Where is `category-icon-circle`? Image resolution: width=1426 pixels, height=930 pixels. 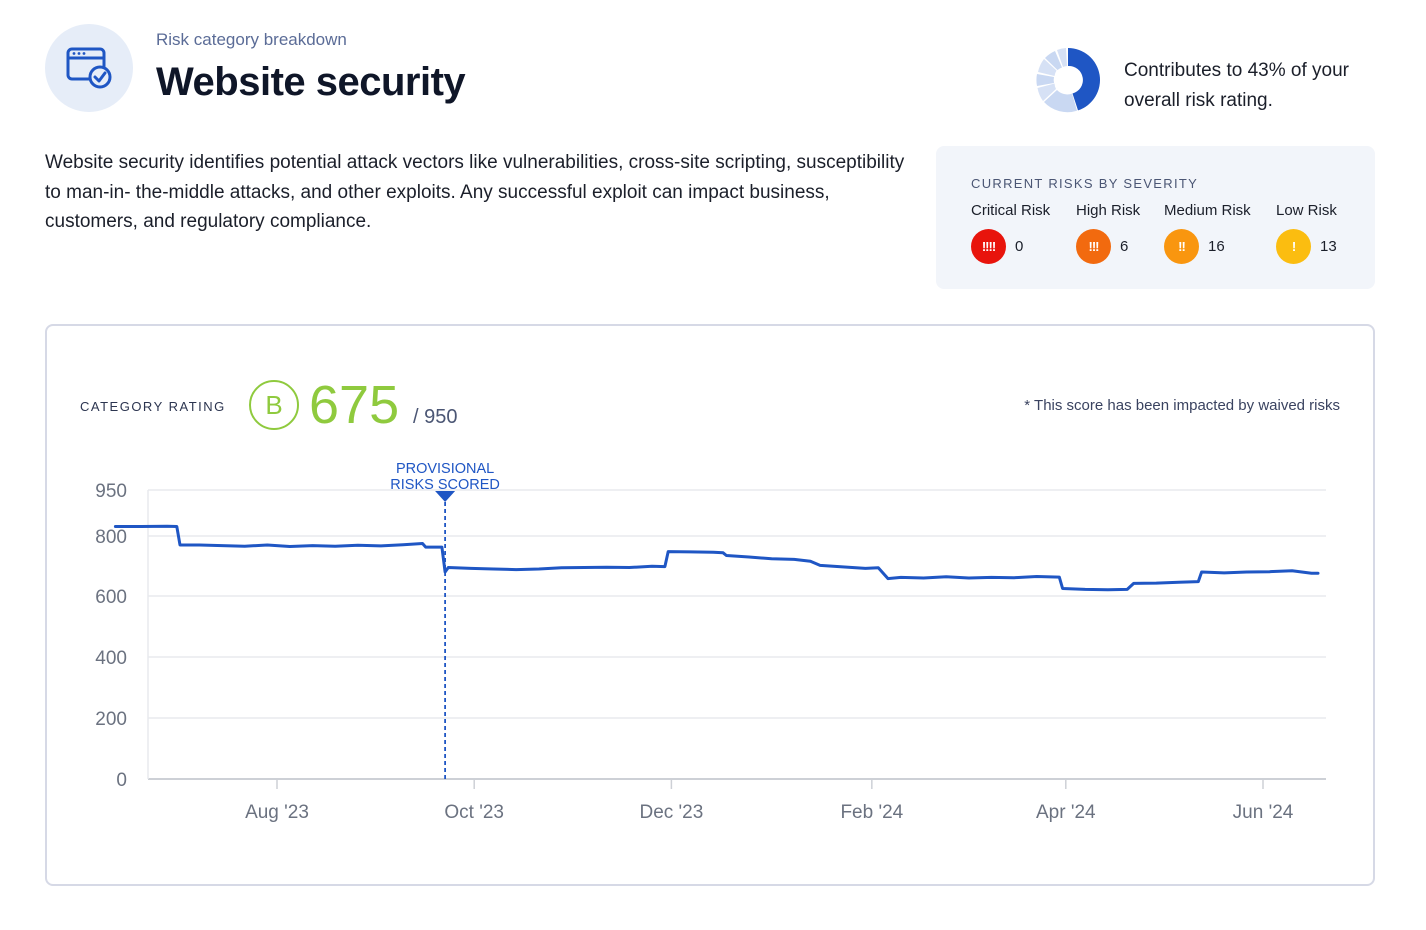
category-icon-circle is located at coordinates (89, 68).